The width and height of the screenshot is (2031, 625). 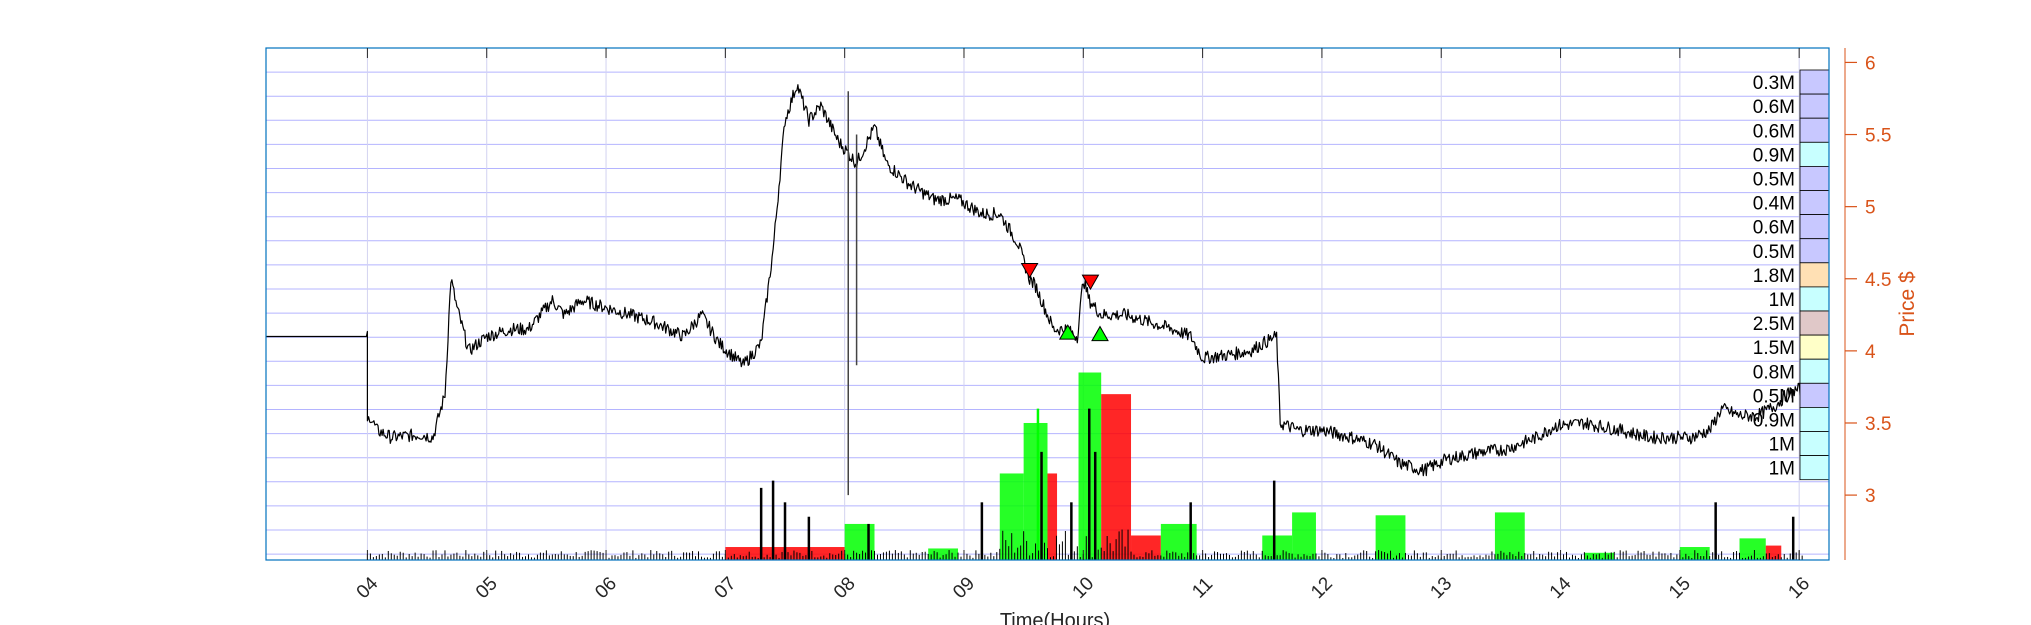 What do you see at coordinates (487, 588) in the screenshot?
I see `x-tick-label: 05` at bounding box center [487, 588].